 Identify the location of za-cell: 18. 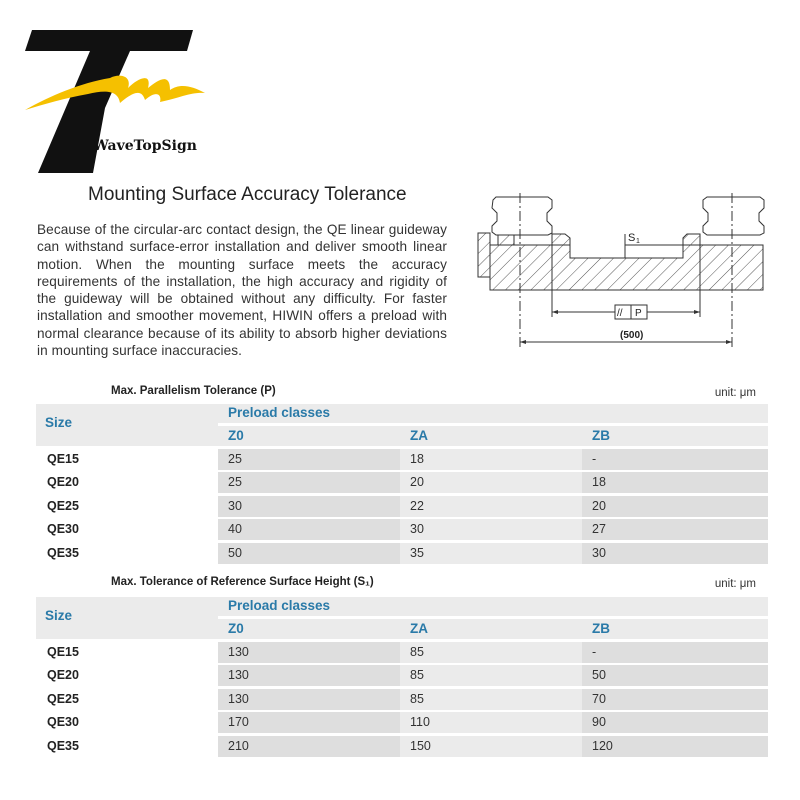
(491, 459).